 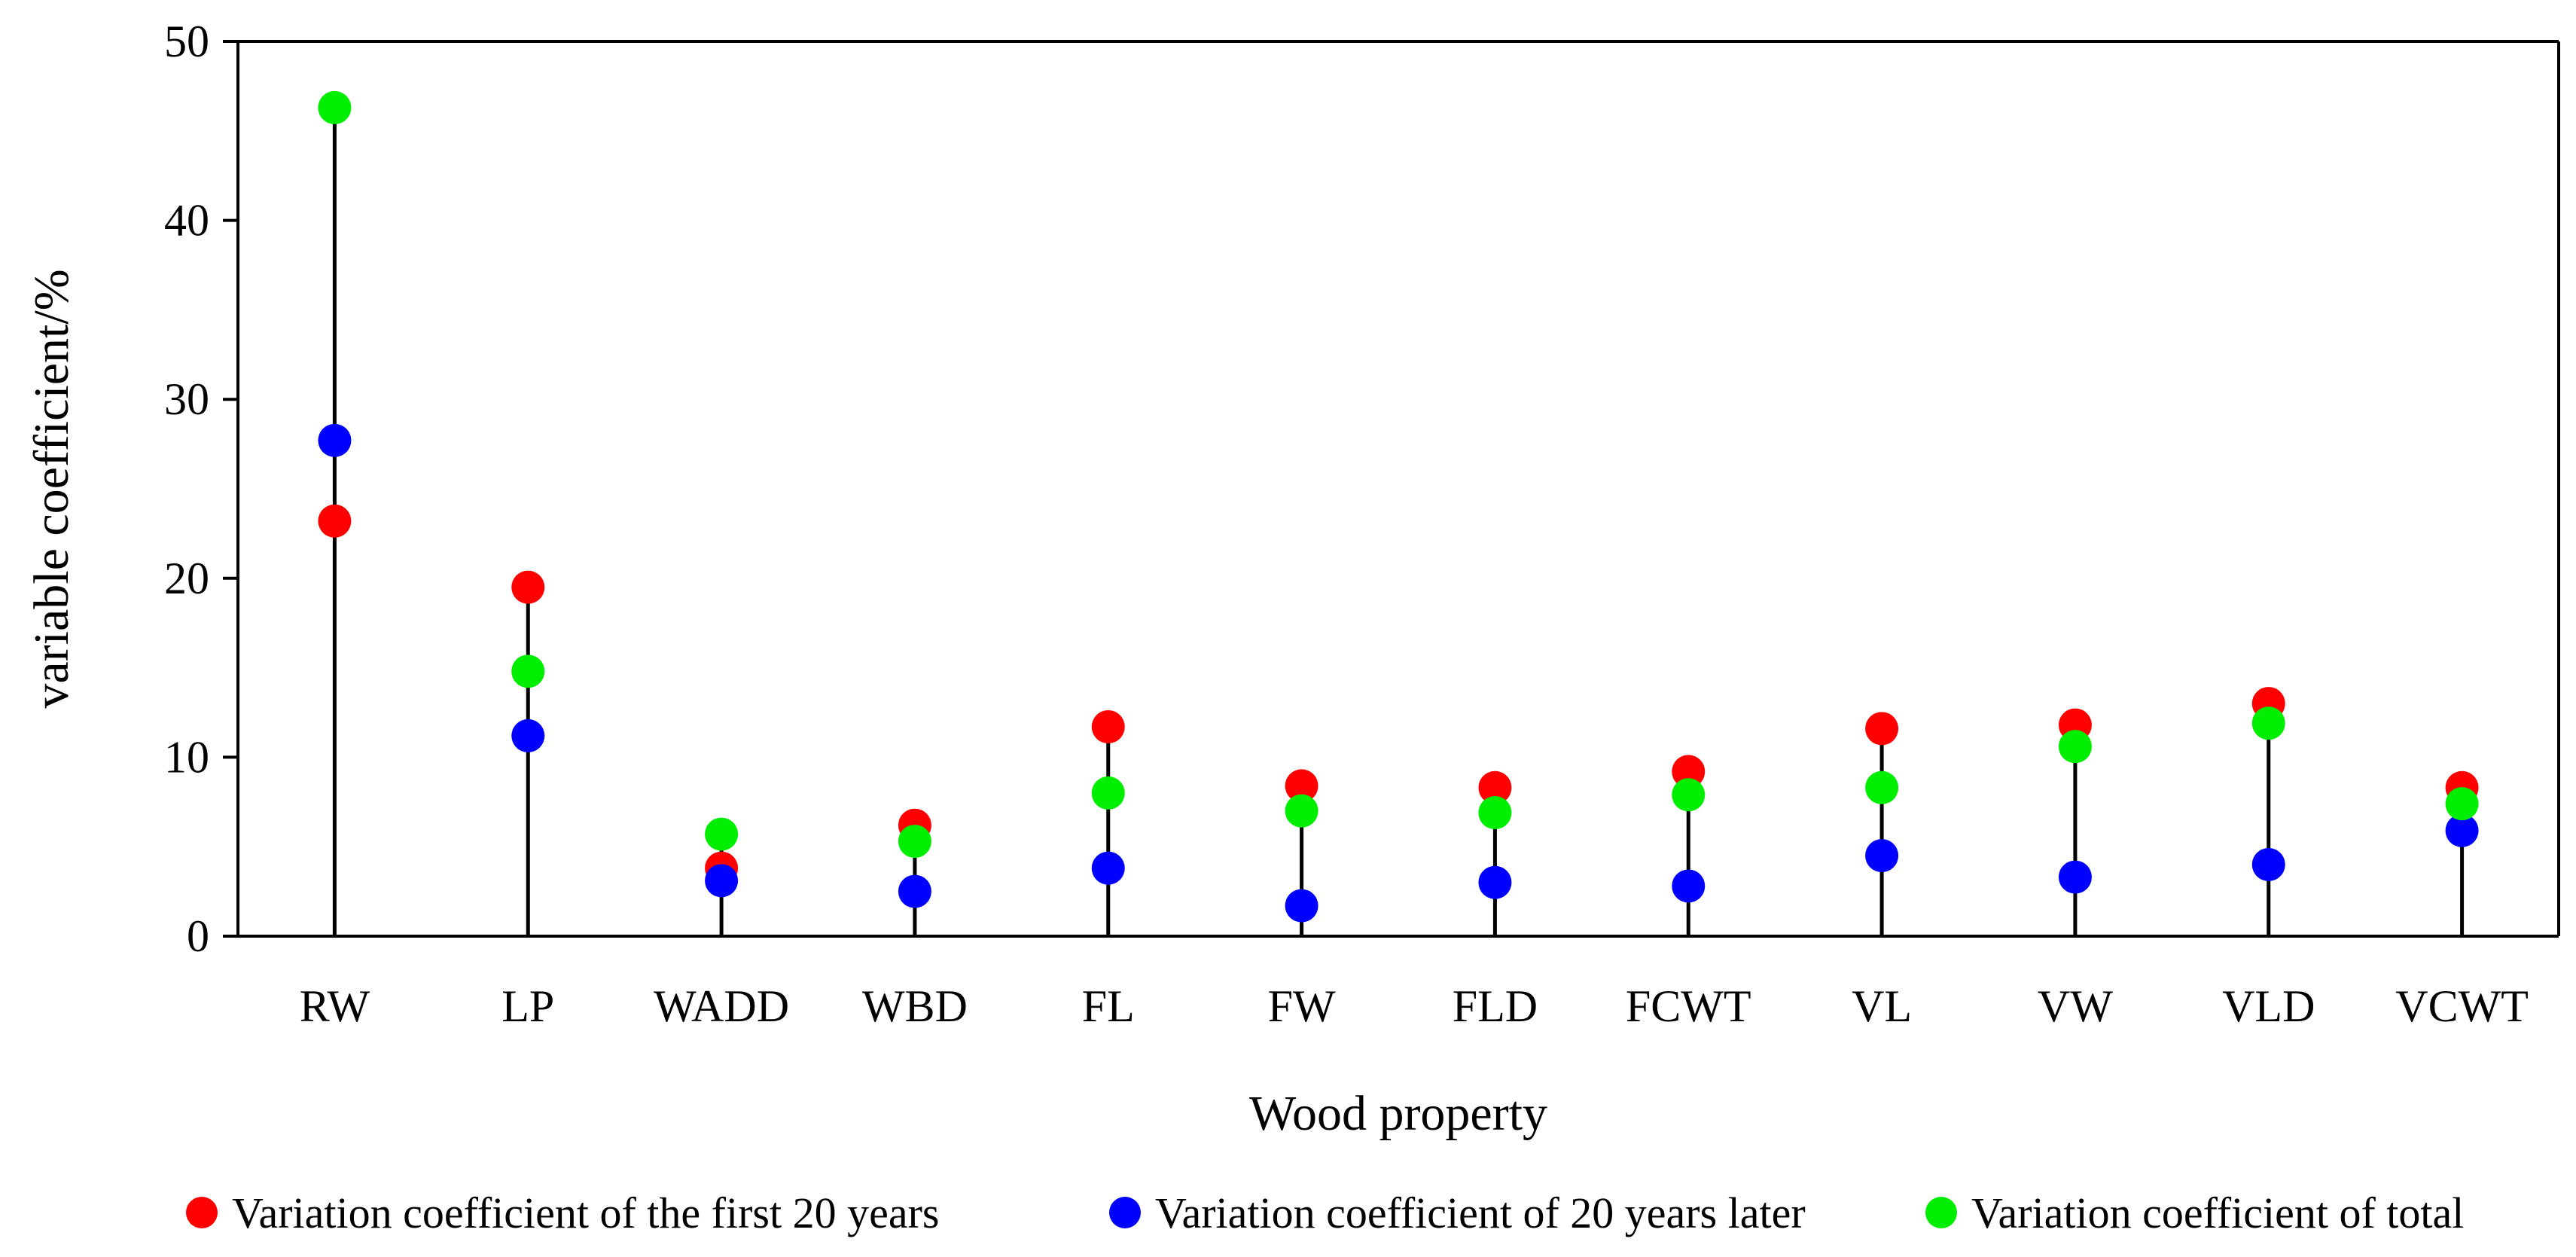 What do you see at coordinates (2462, 1006) in the screenshot?
I see `x-tick-label: VCWT` at bounding box center [2462, 1006].